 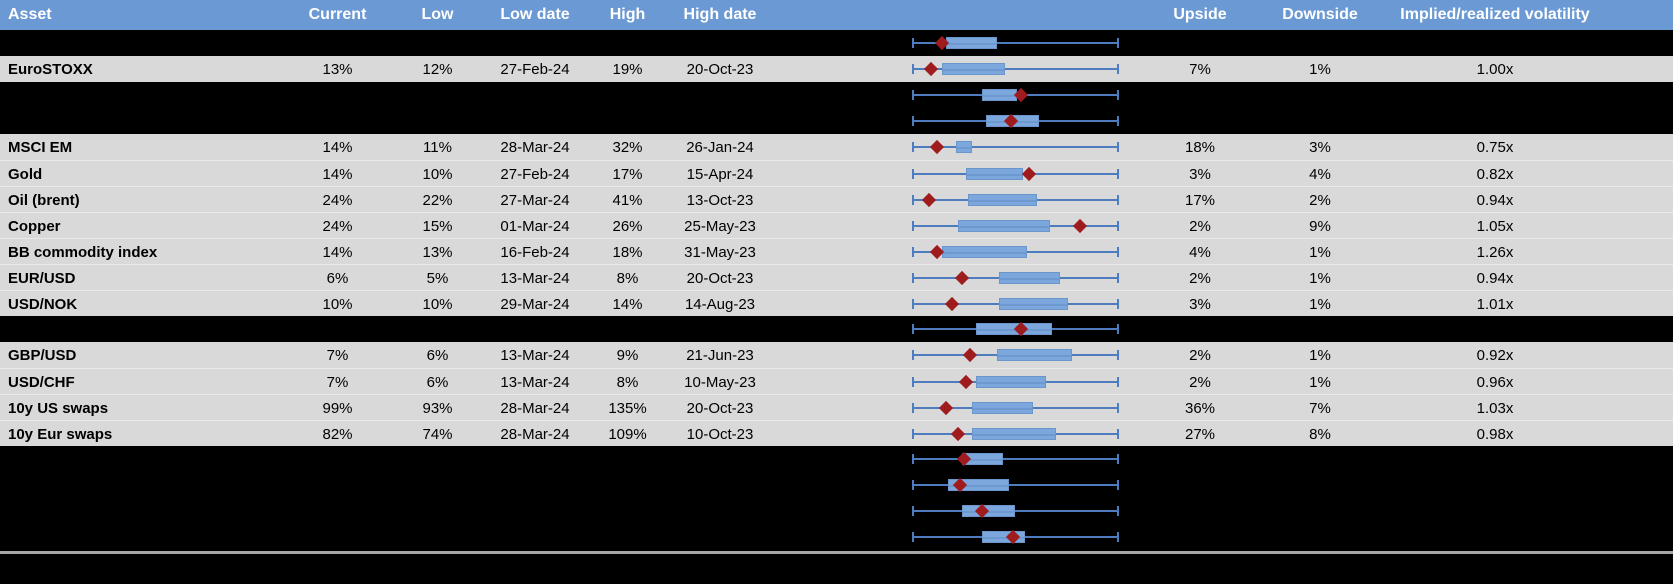 I want to click on column-header-low: Low, so click(x=437, y=14).